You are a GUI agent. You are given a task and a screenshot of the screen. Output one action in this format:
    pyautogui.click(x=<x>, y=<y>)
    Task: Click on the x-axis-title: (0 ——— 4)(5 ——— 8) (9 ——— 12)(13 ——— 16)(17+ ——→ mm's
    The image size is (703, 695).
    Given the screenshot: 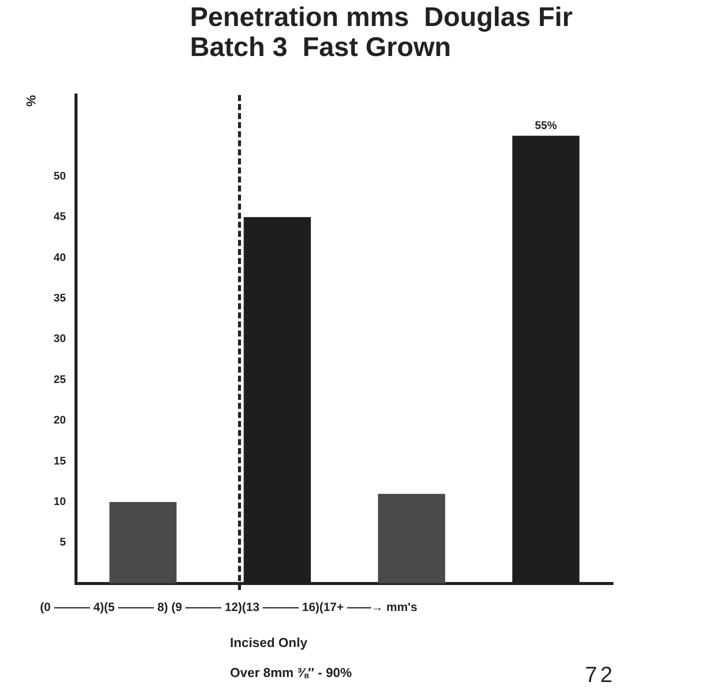 What is the action you would take?
    pyautogui.click(x=229, y=607)
    